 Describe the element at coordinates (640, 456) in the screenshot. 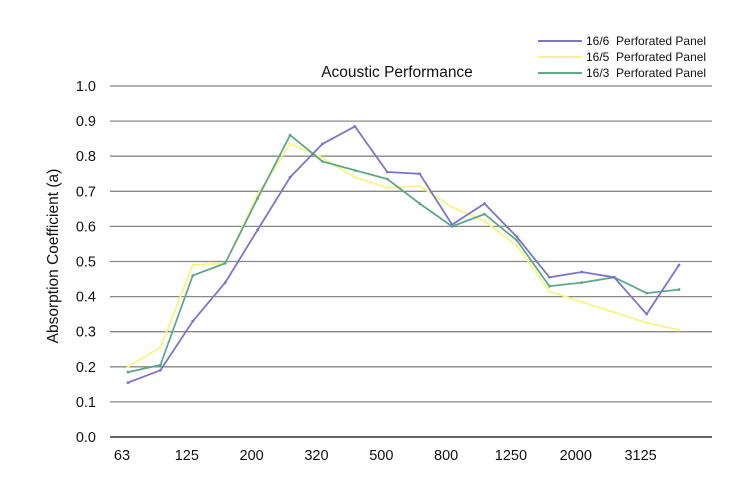

I see `x-tick-label: 3125` at that location.